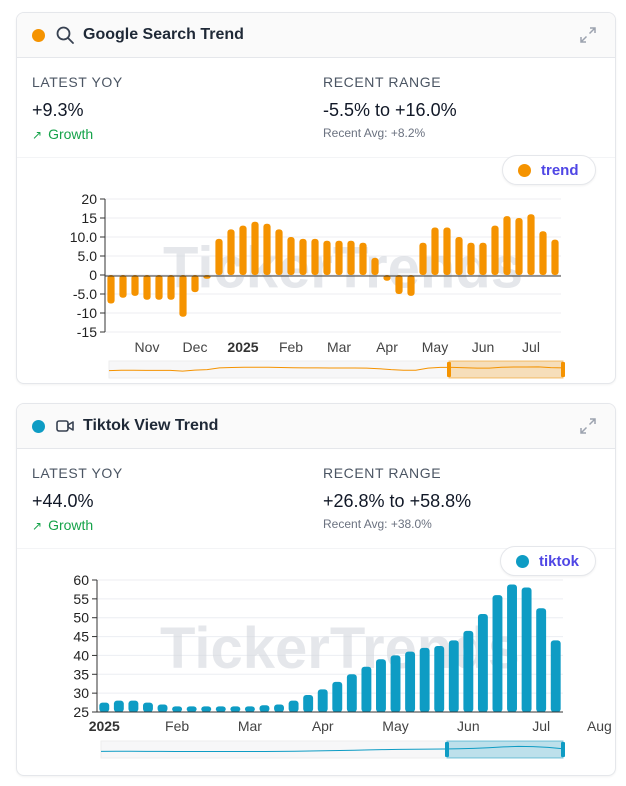 This screenshot has width=626, height=786. I want to click on recent-range-label: RECENT RANGE, so click(382, 473).